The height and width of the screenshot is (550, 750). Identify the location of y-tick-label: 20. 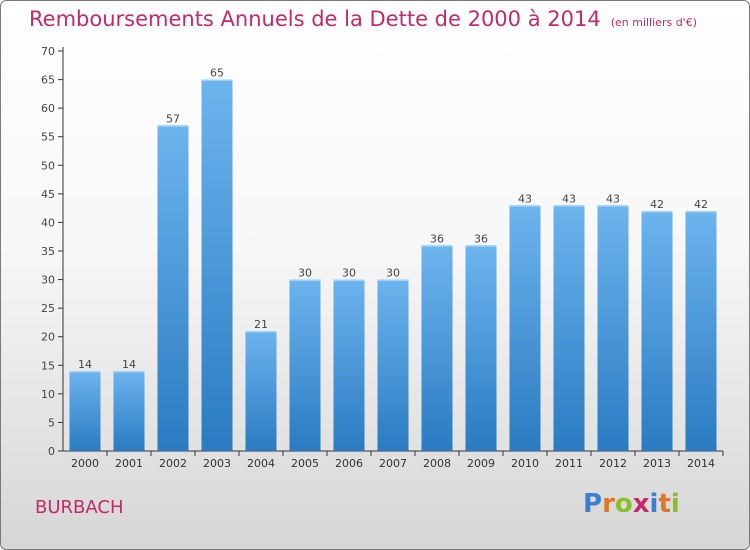
(48, 337).